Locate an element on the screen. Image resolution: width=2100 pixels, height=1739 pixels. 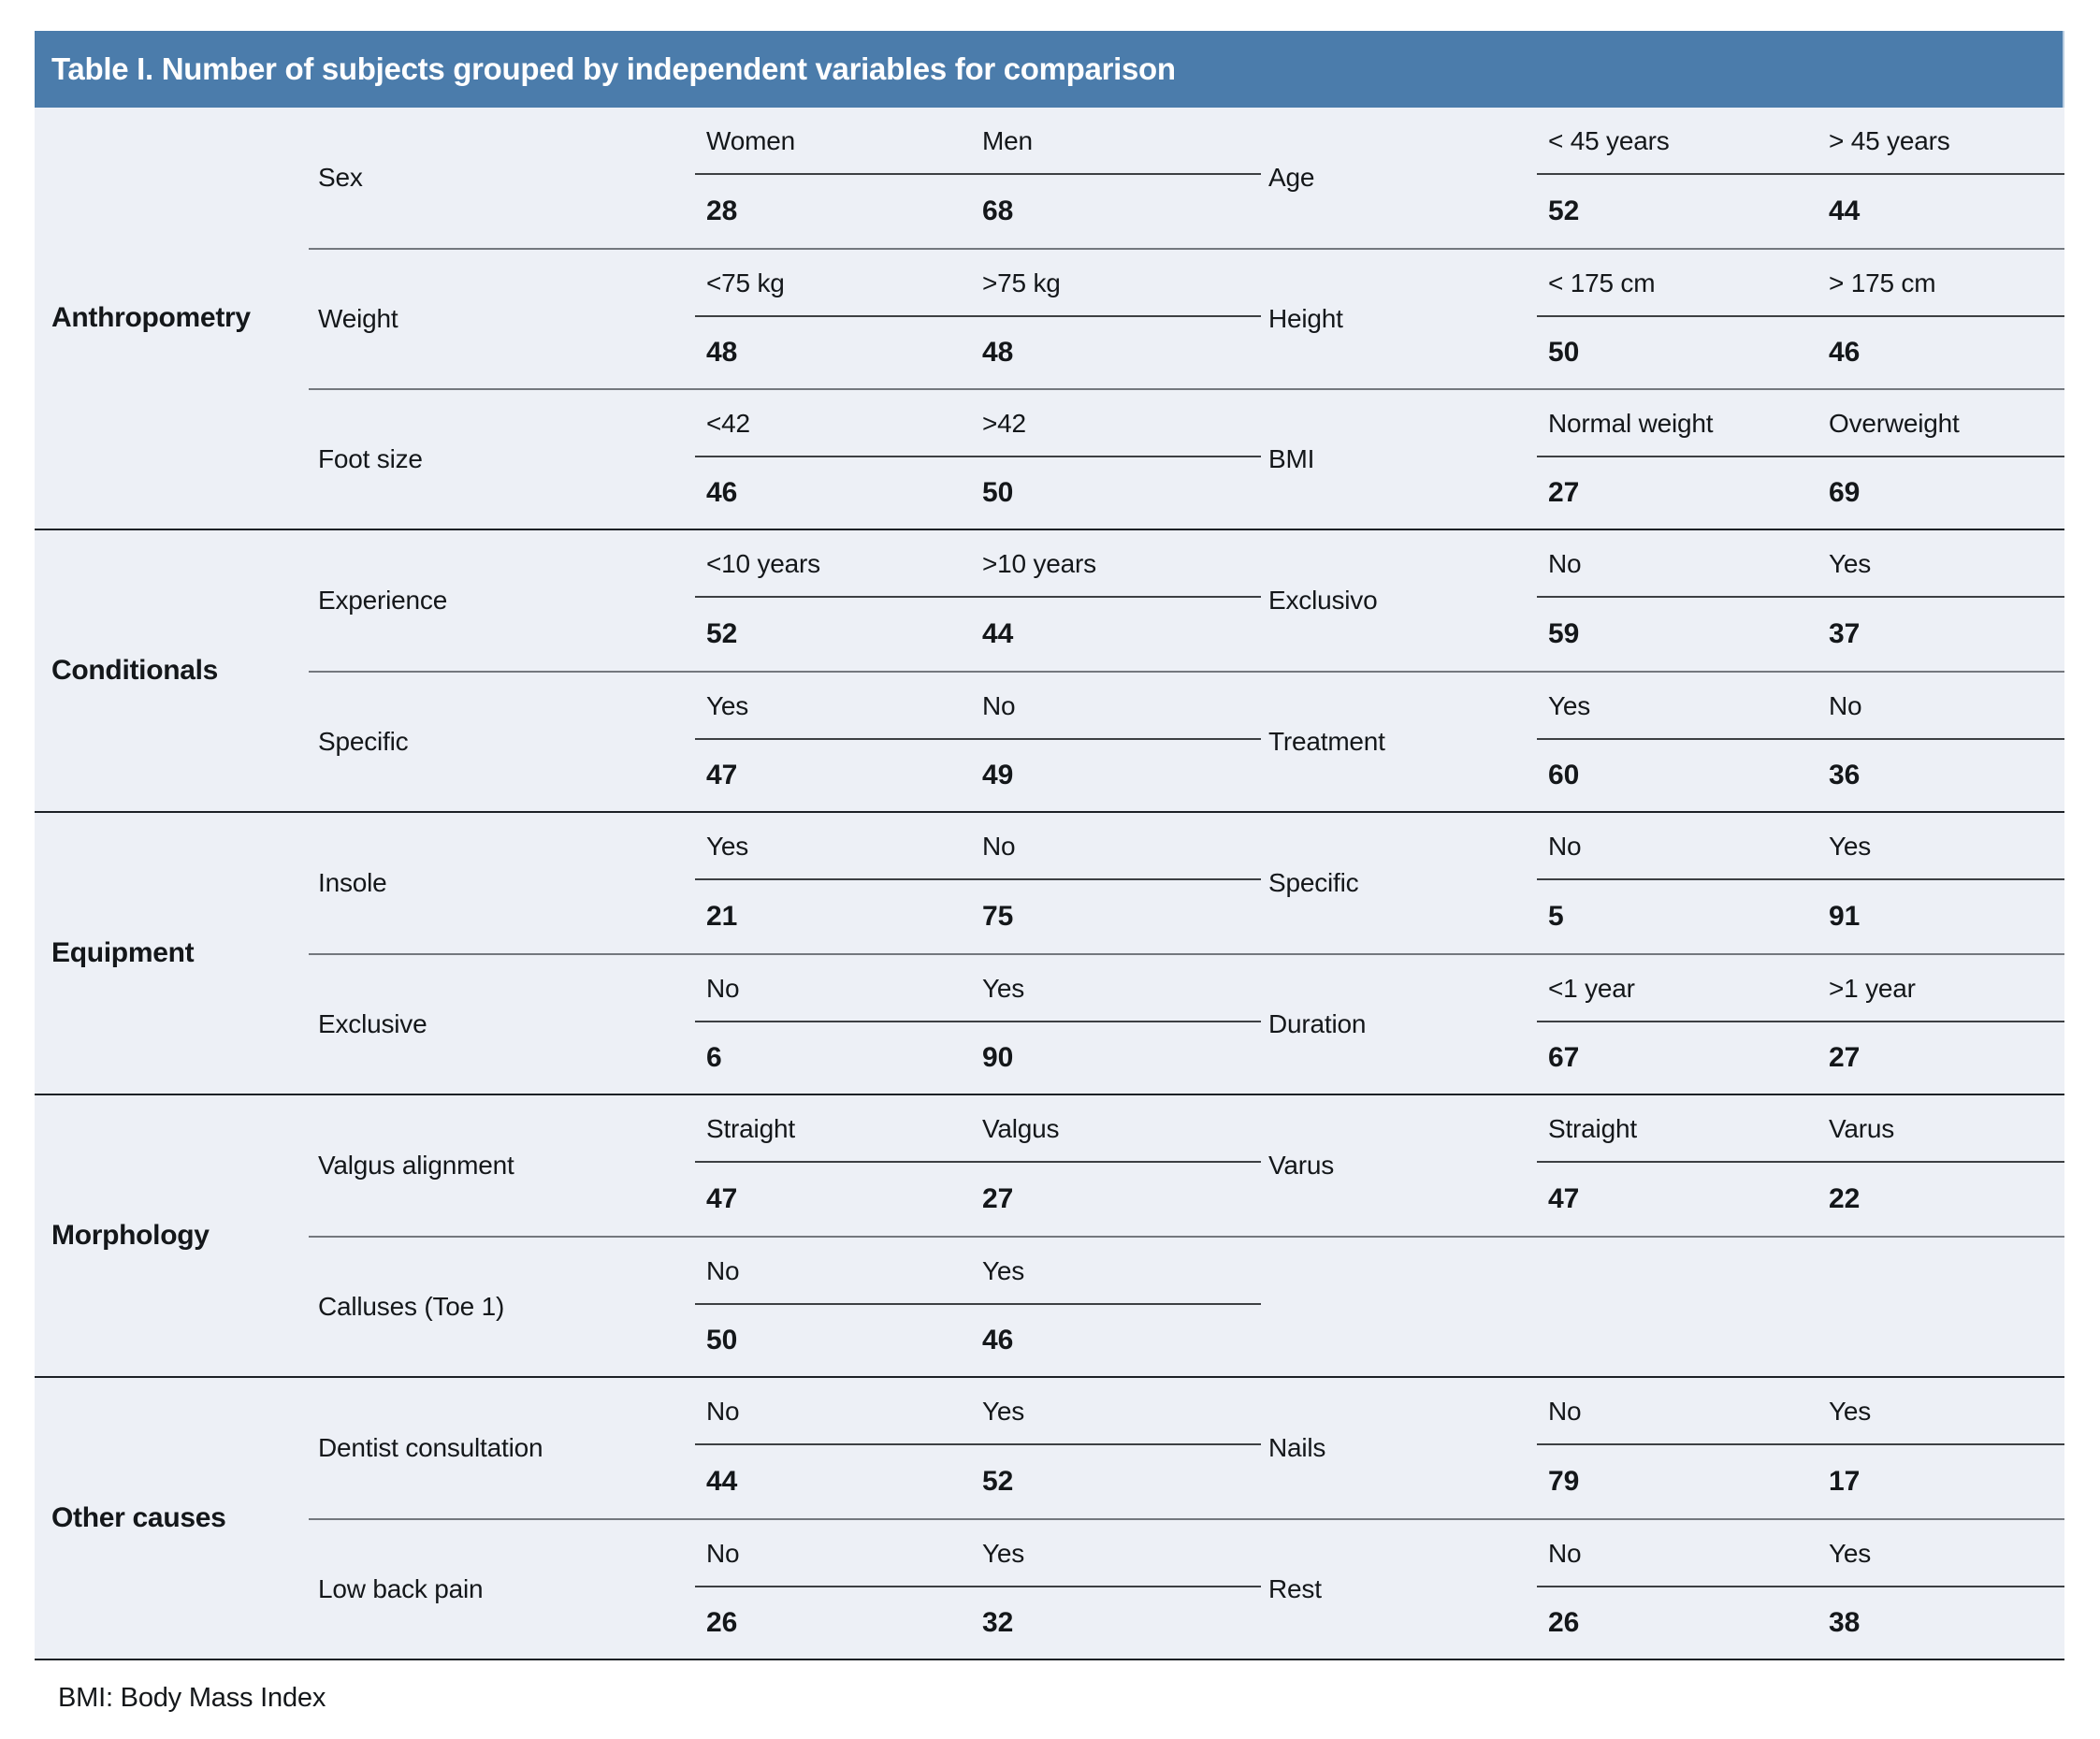
count-value: 6 is located at coordinates (714, 1058).